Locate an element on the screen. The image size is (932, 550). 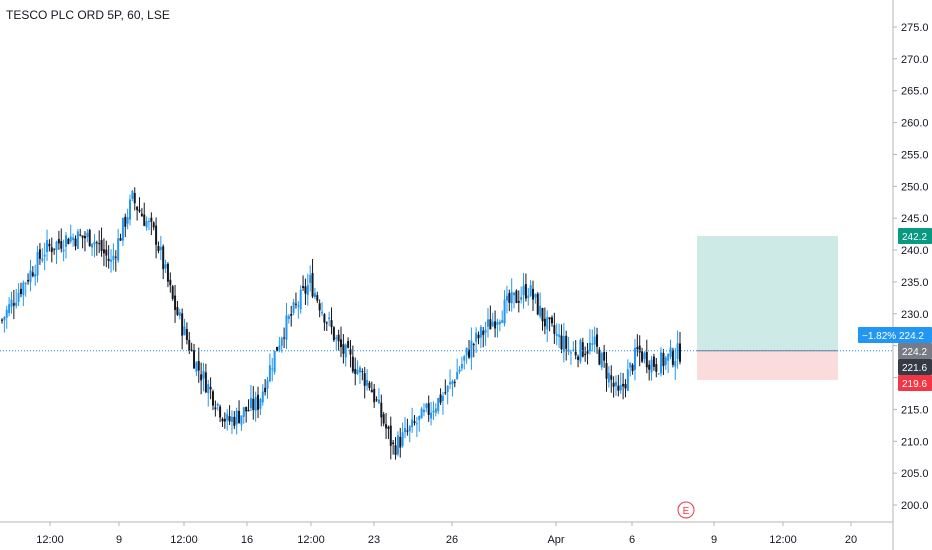
stop-loss-tag-bg is located at coordinates (915, 383).